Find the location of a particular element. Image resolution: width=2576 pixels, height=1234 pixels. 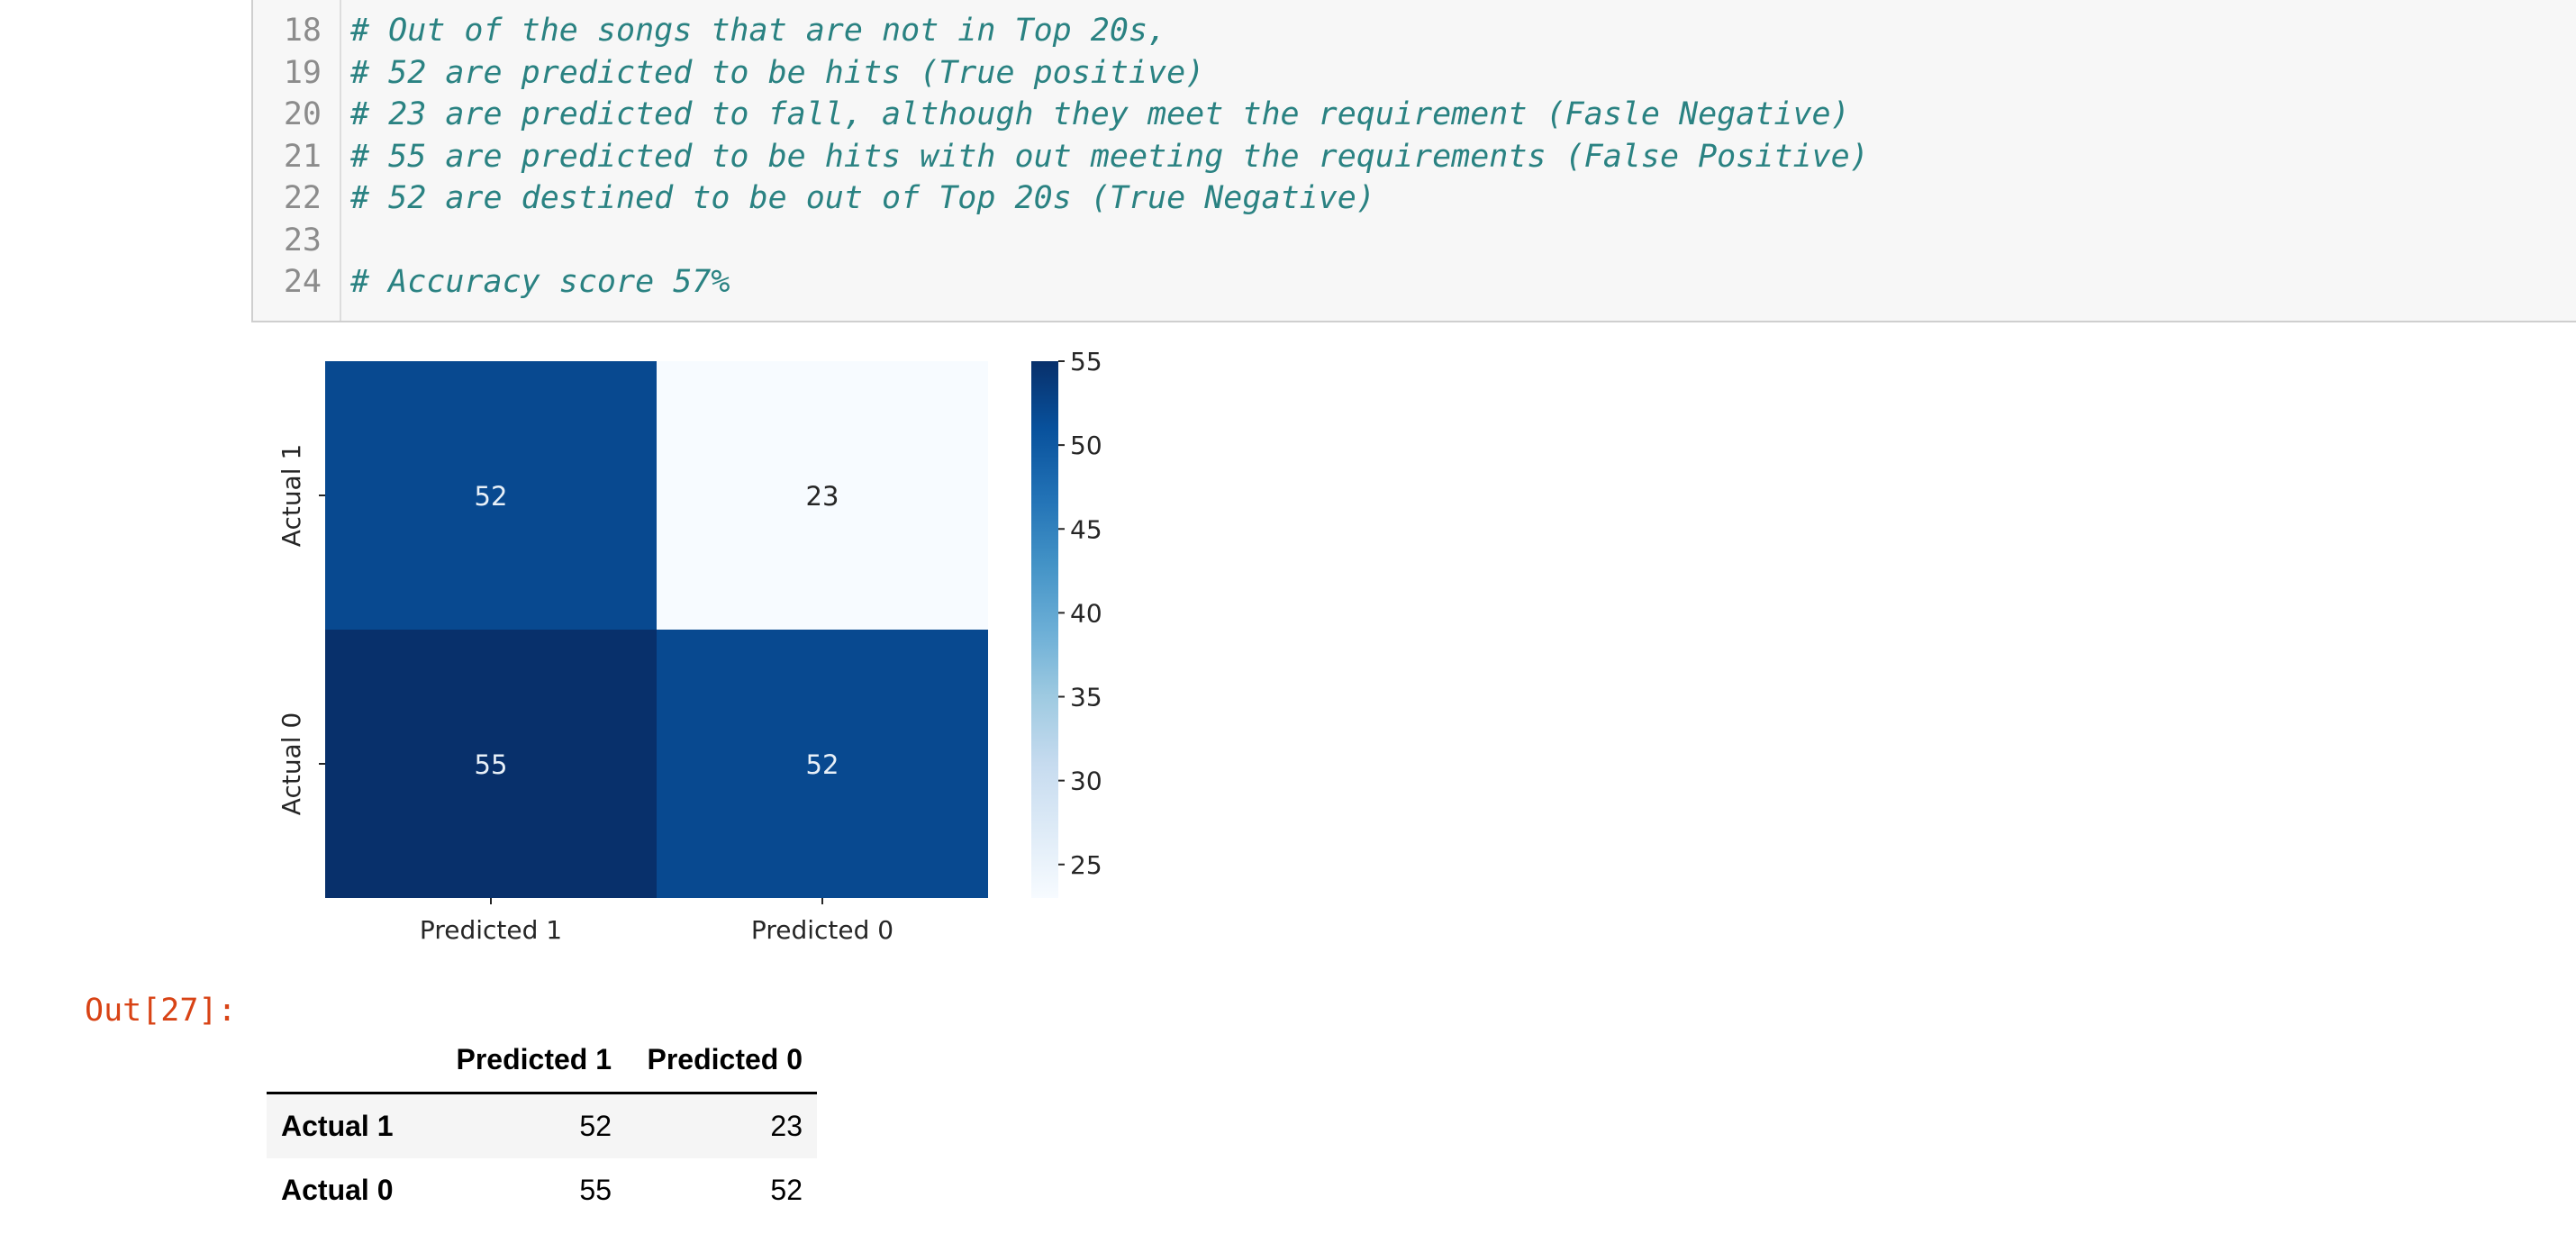

heatmap-annotation: 23 is located at coordinates (822, 496).